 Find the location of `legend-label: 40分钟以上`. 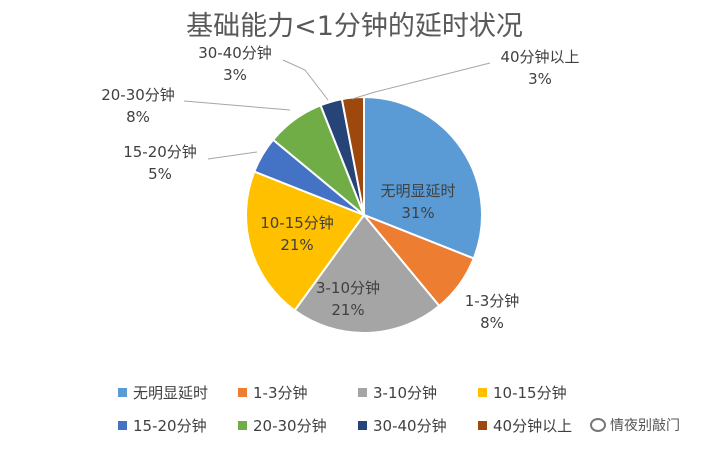

legend-label: 40分钟以上 is located at coordinates (533, 426).